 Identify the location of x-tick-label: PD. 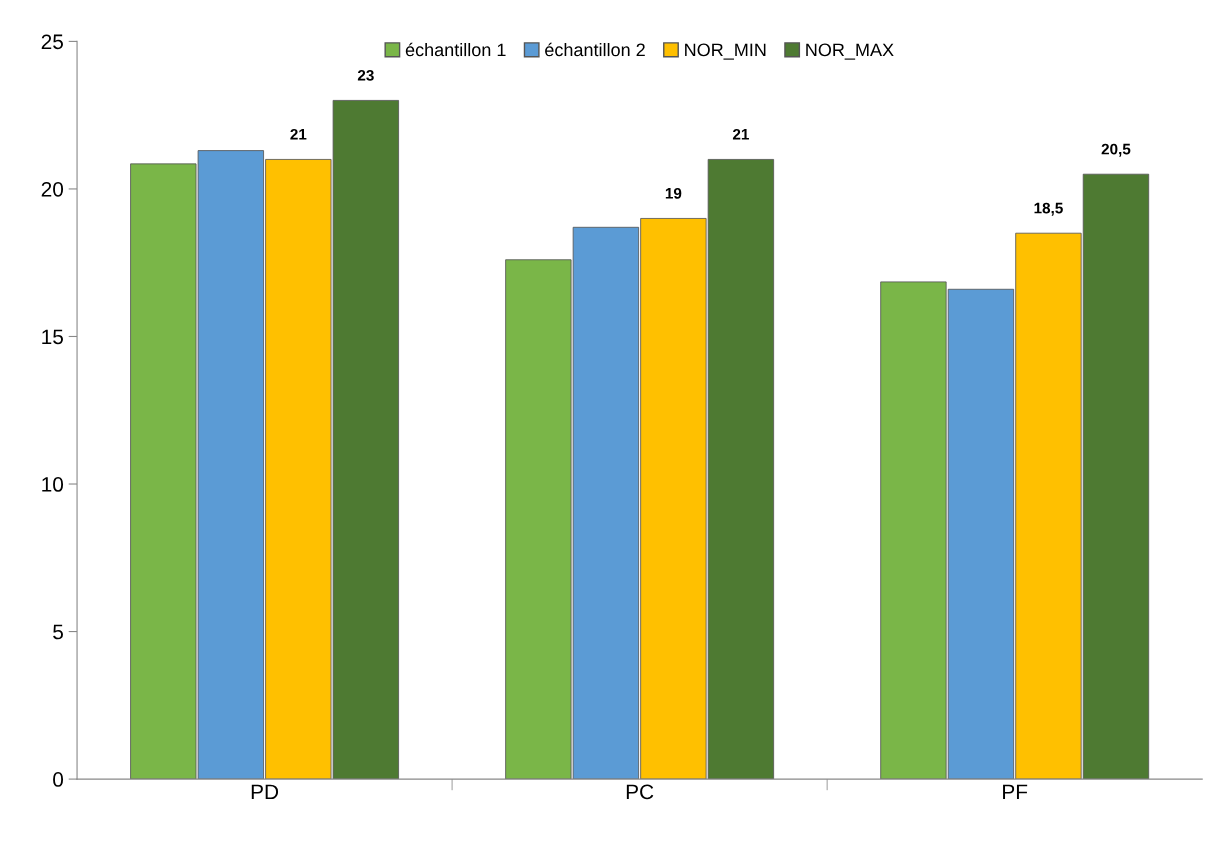
(265, 792).